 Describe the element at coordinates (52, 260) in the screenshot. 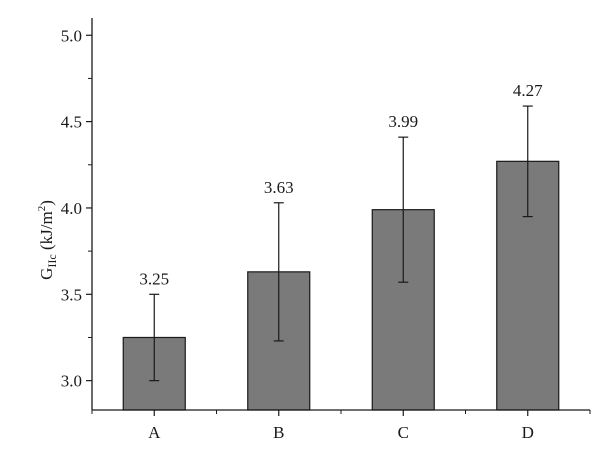

I see `y-axis-title-subscript: IIc` at that location.